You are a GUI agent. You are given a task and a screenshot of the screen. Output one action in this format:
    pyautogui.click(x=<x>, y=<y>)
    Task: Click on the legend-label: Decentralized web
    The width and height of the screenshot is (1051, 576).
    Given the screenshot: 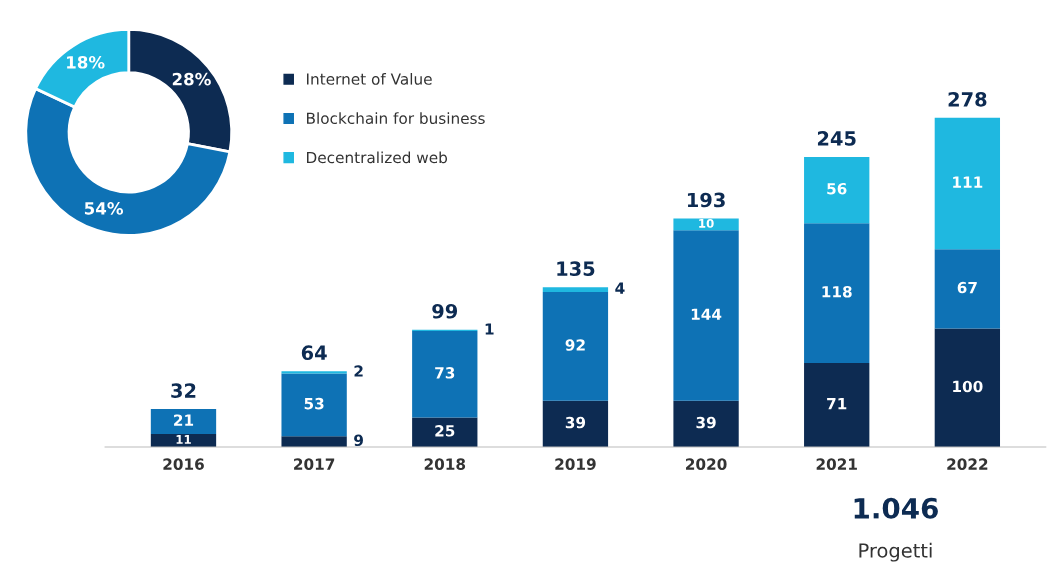 What is the action you would take?
    pyautogui.click(x=377, y=157)
    